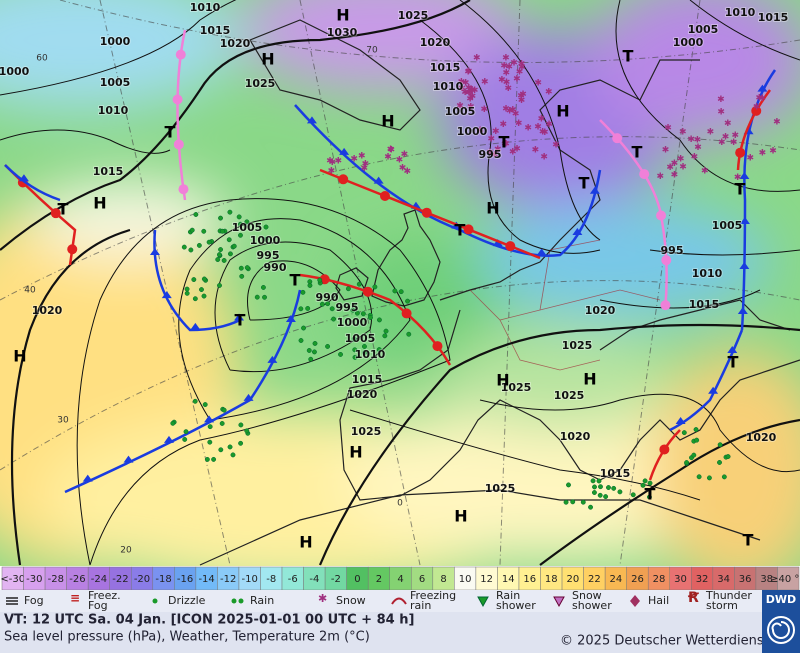 Image resolution: width=800 pixels, height=653 pixels. Describe the element at coordinates (75, 598) in the screenshot. I see `legend-icon: ≡` at that location.